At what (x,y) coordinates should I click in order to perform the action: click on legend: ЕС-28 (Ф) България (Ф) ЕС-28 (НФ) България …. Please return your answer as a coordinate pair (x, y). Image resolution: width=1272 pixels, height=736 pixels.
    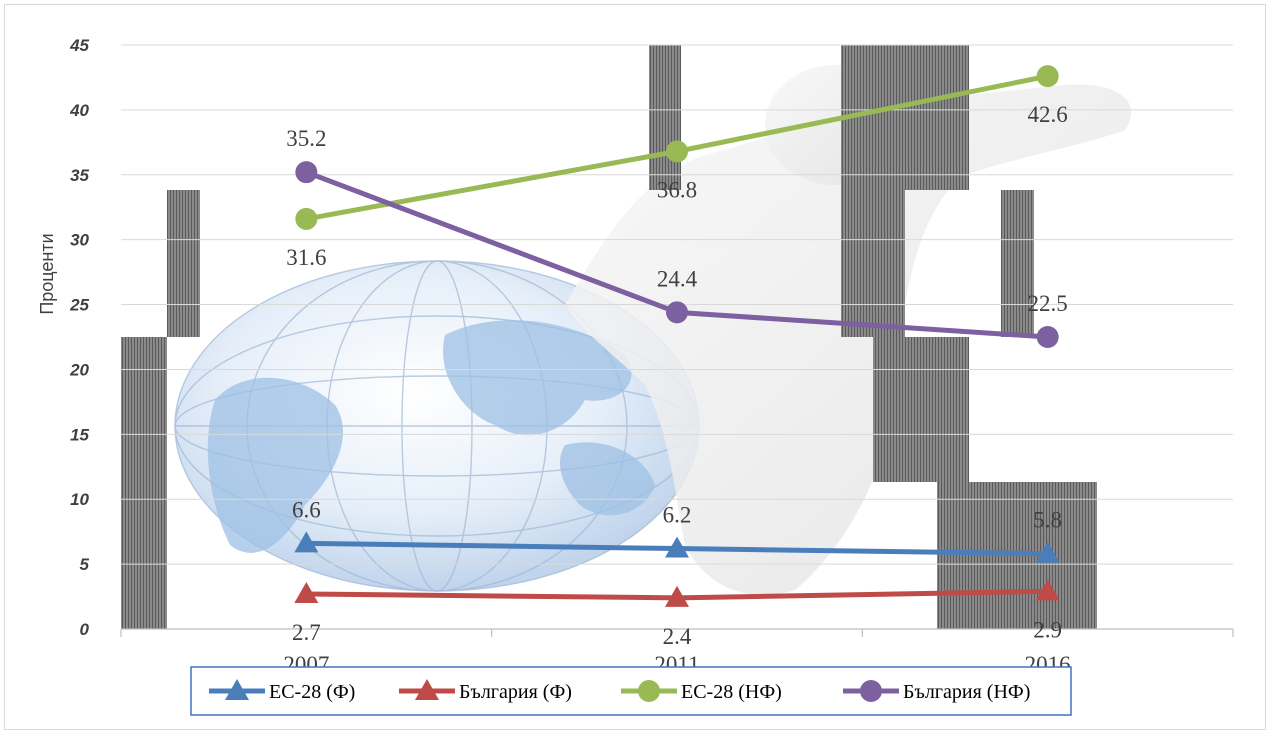
    Looking at the image, I should click on (631, 691).